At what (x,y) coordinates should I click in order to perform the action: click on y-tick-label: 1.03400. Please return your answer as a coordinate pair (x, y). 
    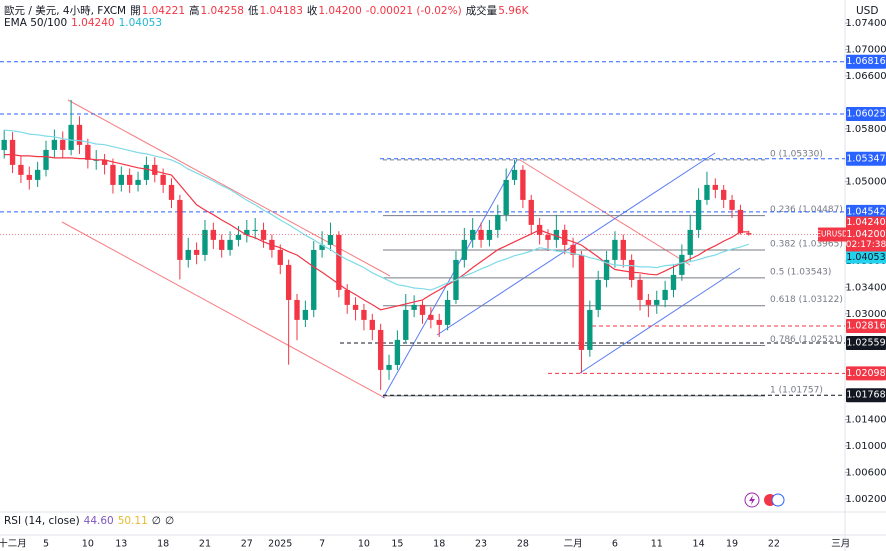
    Looking at the image, I should click on (865, 287).